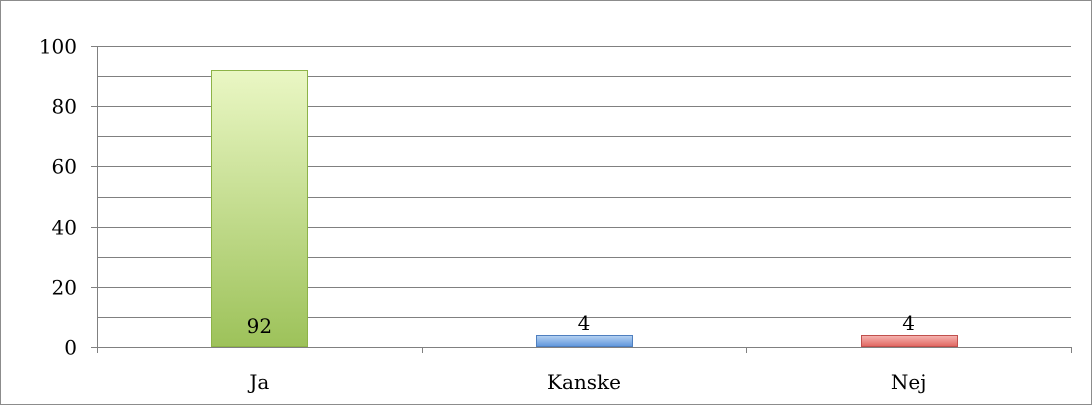 The height and width of the screenshot is (405, 1092). What do you see at coordinates (909, 341) in the screenshot?
I see `bar-nej` at bounding box center [909, 341].